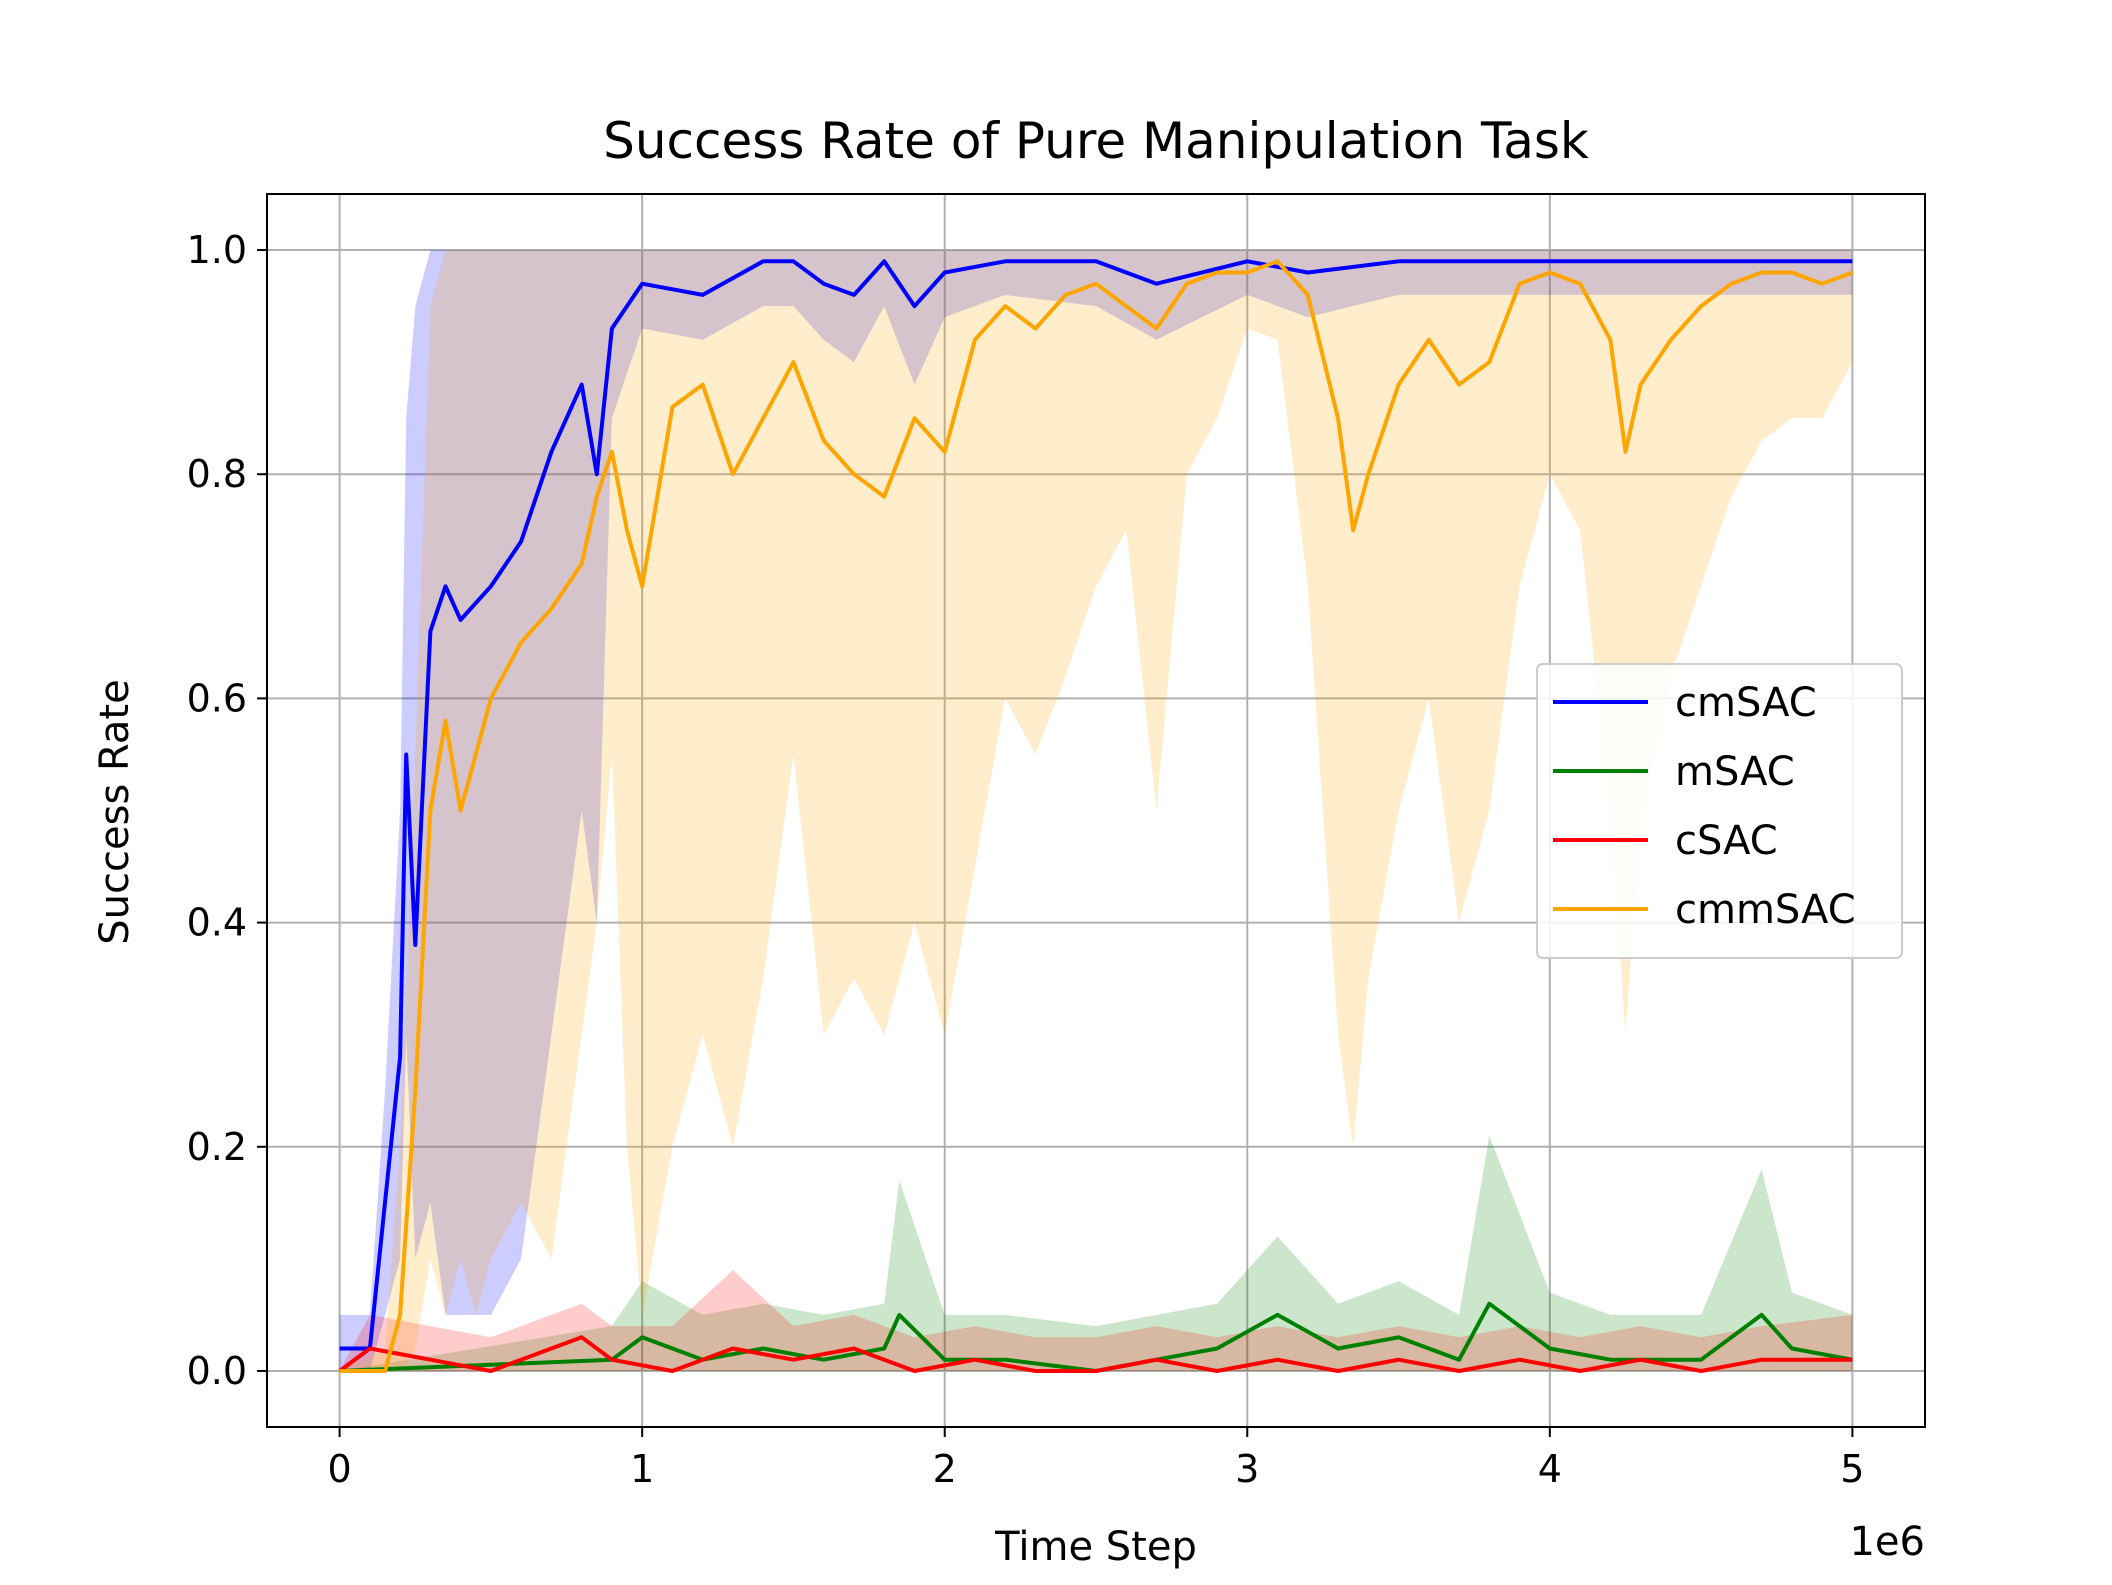 This screenshot has height=1585, width=2112. Describe the element at coordinates (217, 1371) in the screenshot. I see `y-tick-label: 0.0` at that location.